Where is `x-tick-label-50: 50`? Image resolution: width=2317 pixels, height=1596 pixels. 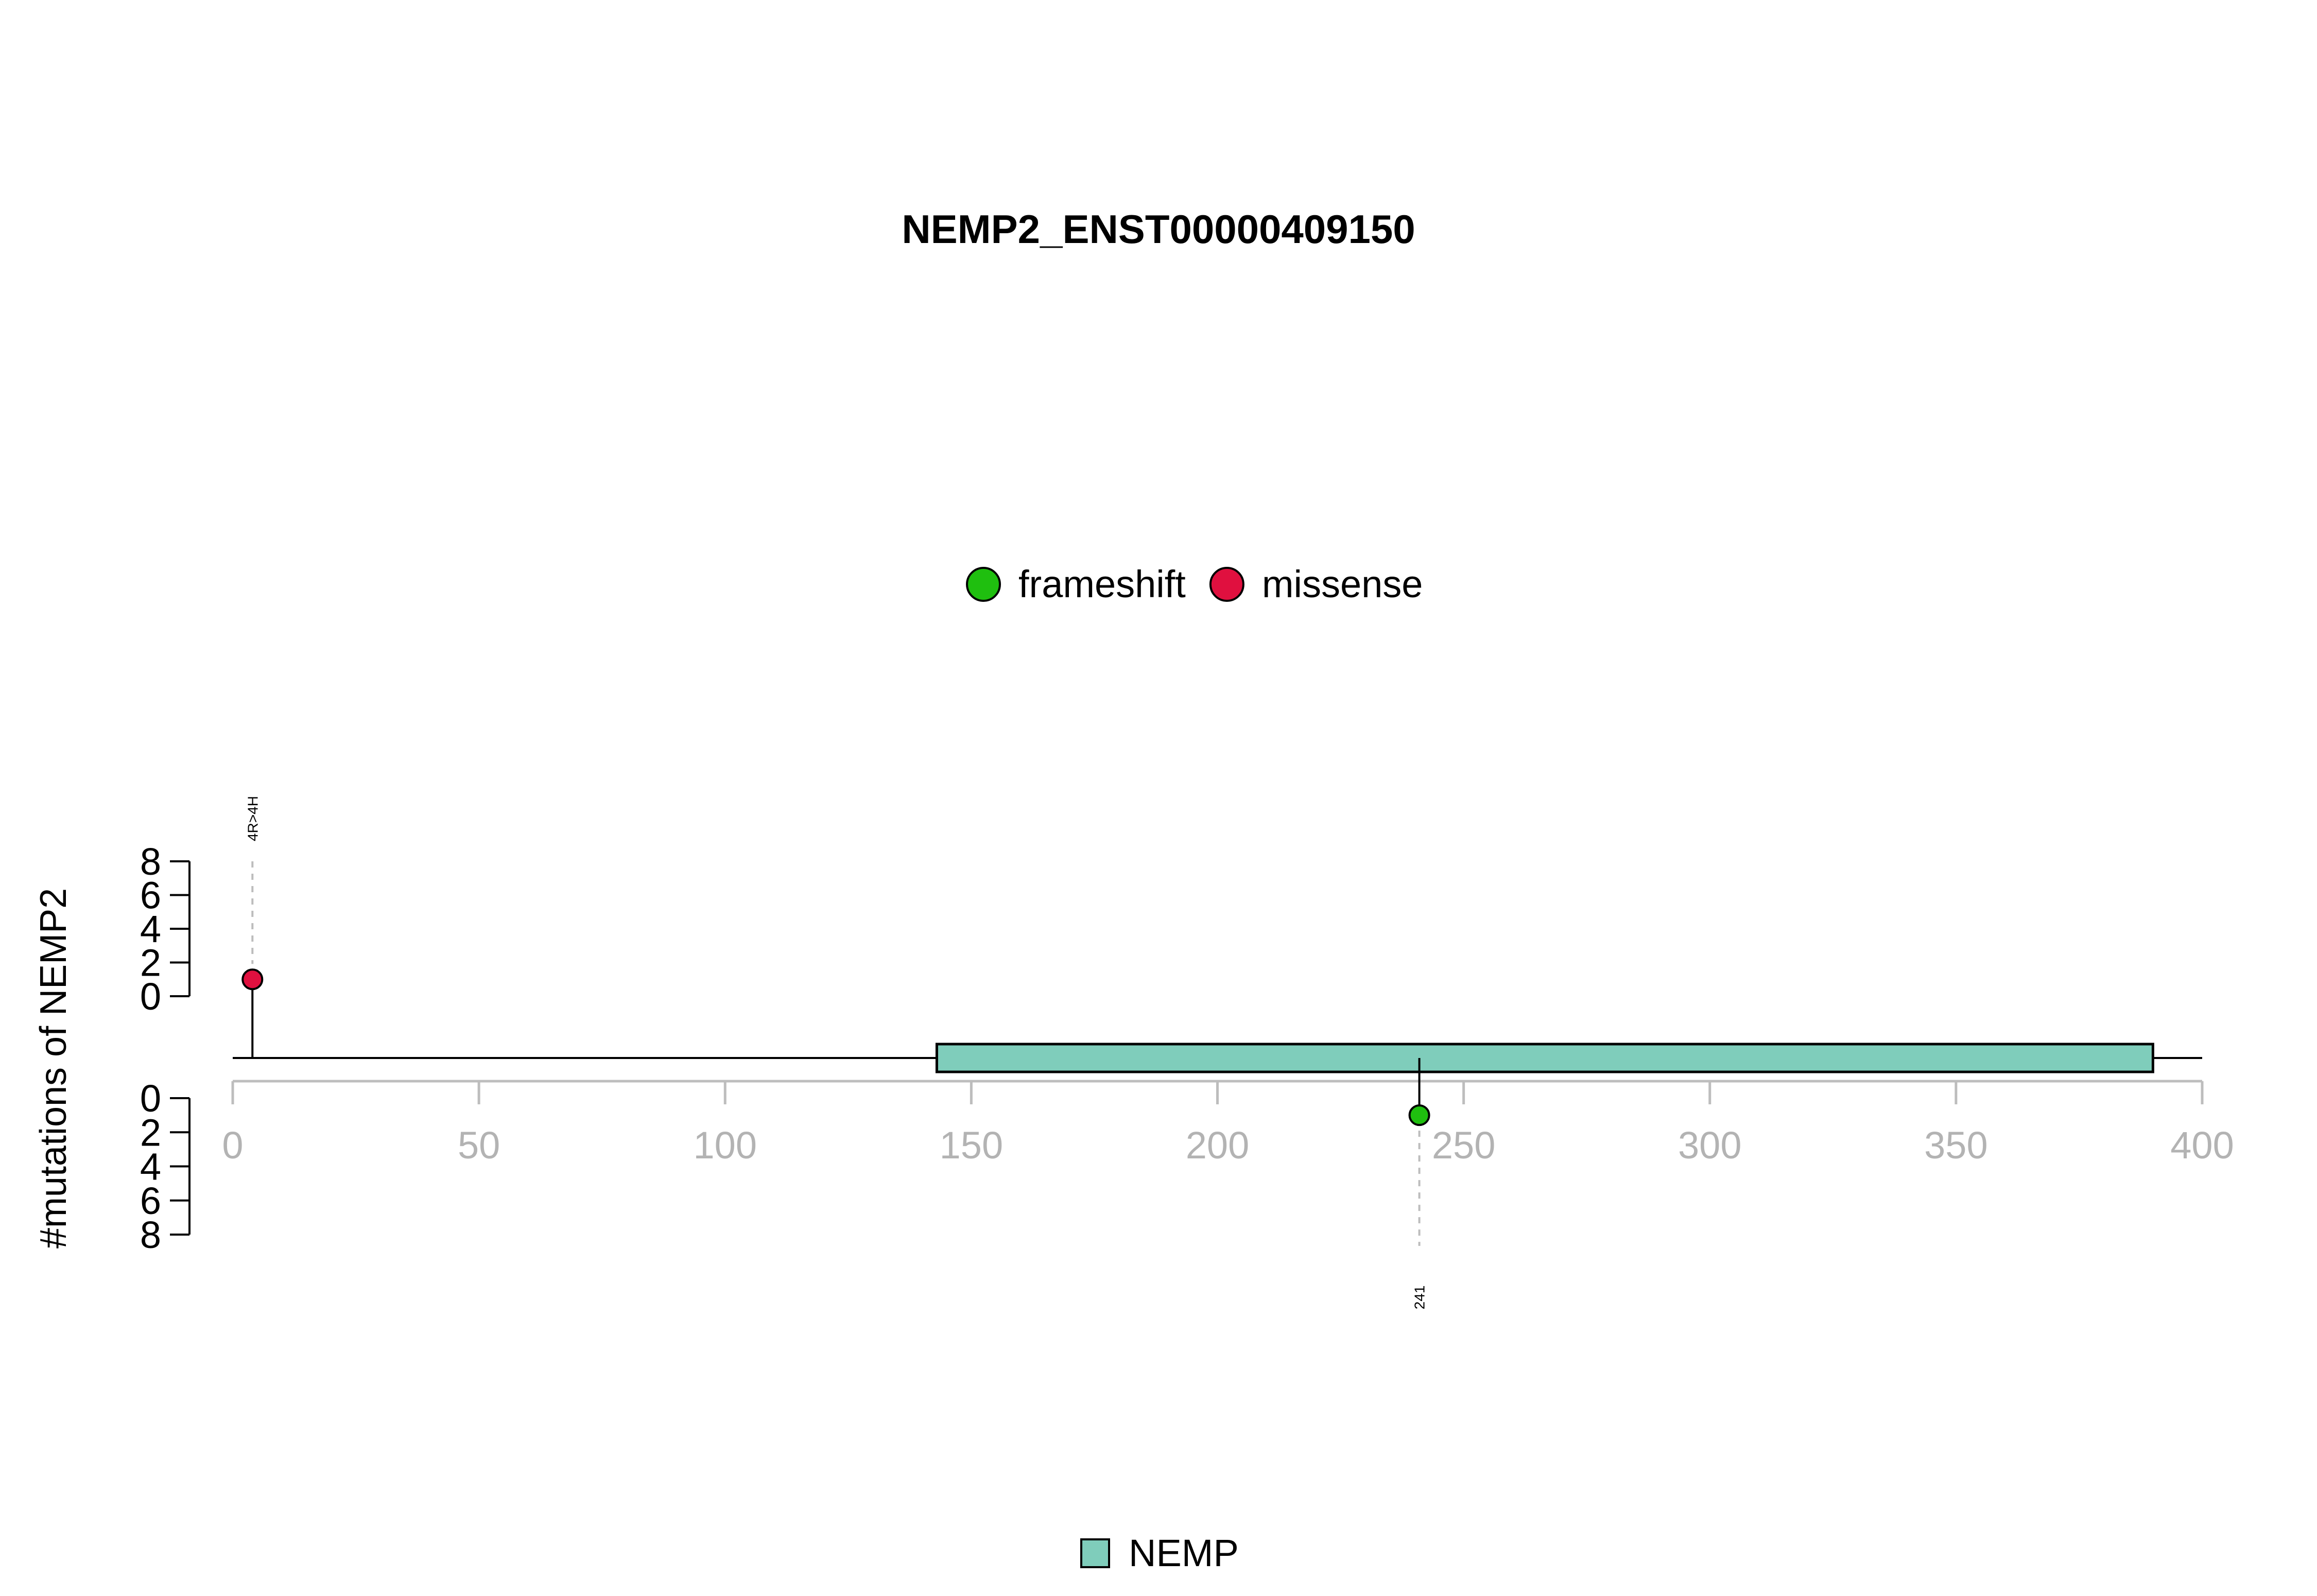 x-tick-label-50: 50 is located at coordinates (479, 1145).